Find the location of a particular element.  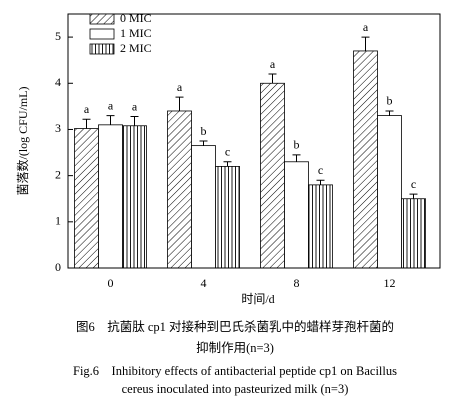

caption: 抑制作用(n=3) is located at coordinates (235, 347).